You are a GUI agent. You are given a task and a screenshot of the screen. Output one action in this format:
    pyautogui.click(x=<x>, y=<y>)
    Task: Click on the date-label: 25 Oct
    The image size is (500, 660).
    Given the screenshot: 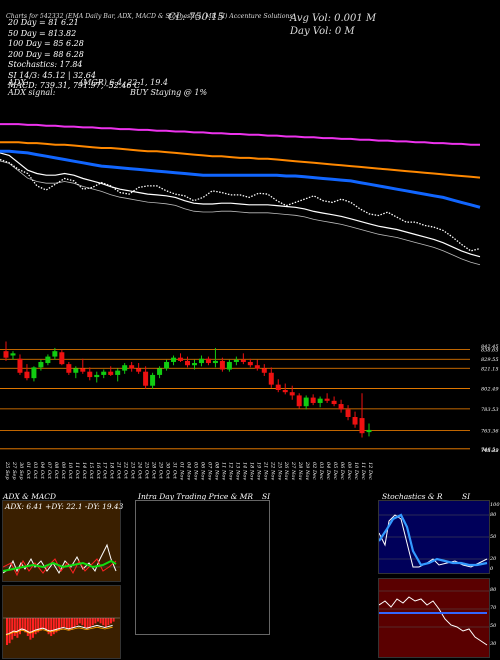 What is the action you would take?
    pyautogui.click(x=147, y=470)
    